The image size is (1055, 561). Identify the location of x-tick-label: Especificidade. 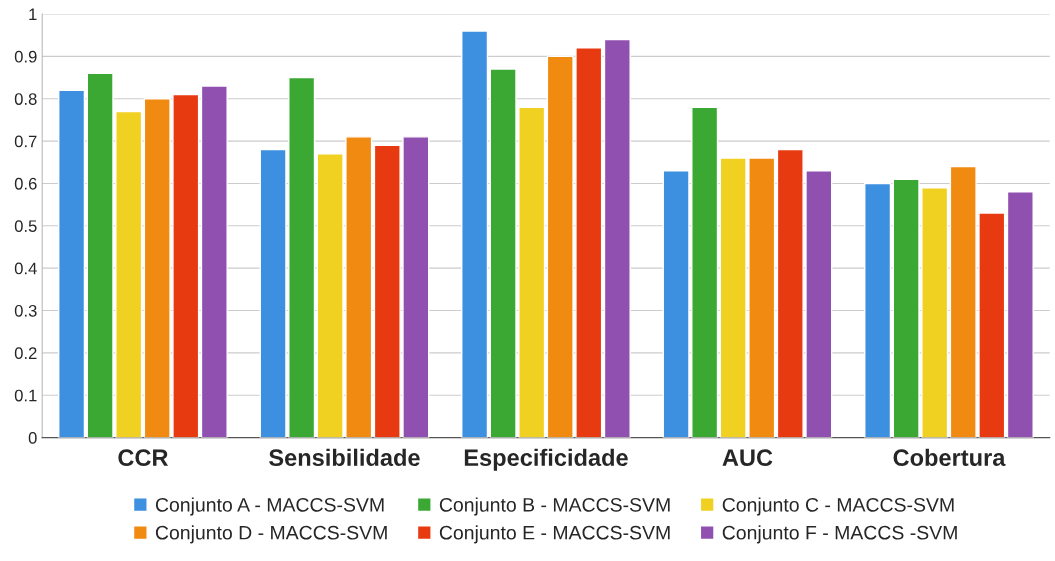
(546, 459).